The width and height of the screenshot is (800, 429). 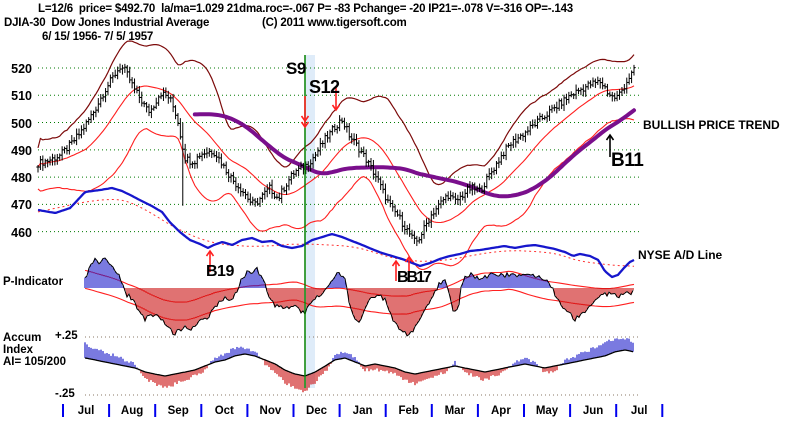 What do you see at coordinates (296, 68) in the screenshot?
I see `signal-label-s9: S9` at bounding box center [296, 68].